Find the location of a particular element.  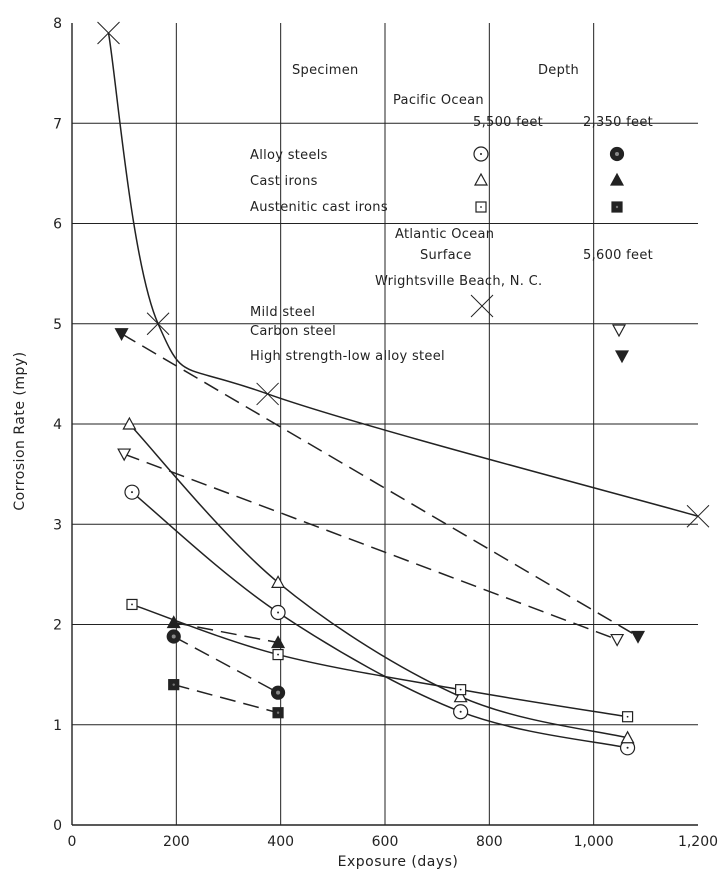

legend-mild-steel: Mild steel is located at coordinates (282, 312).